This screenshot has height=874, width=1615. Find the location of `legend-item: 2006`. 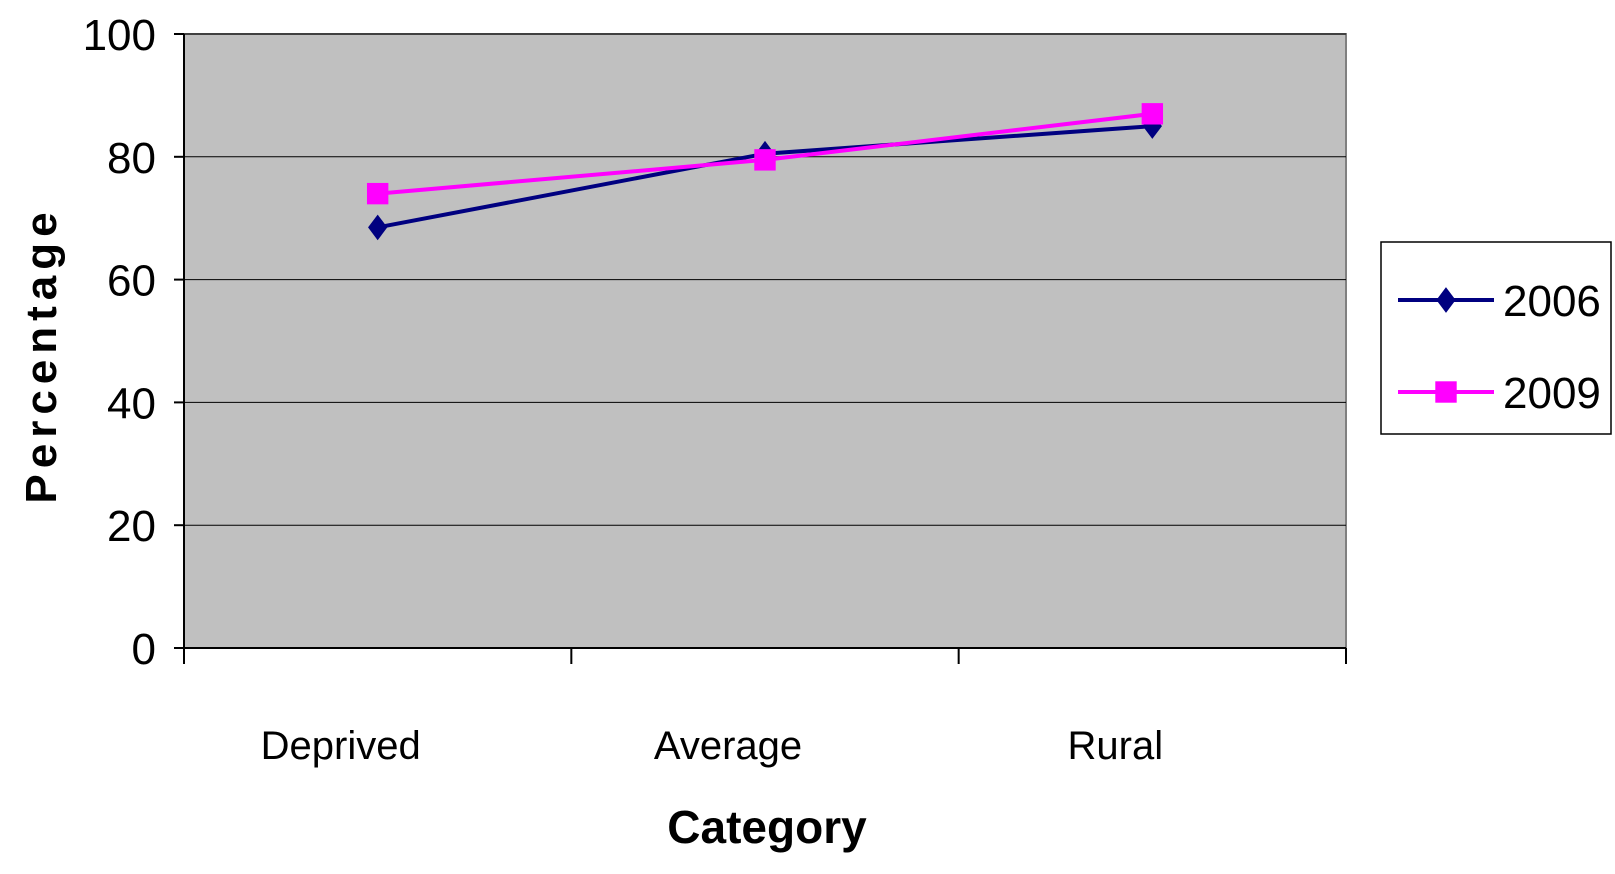

legend-item: 2006 is located at coordinates (1499, 301).